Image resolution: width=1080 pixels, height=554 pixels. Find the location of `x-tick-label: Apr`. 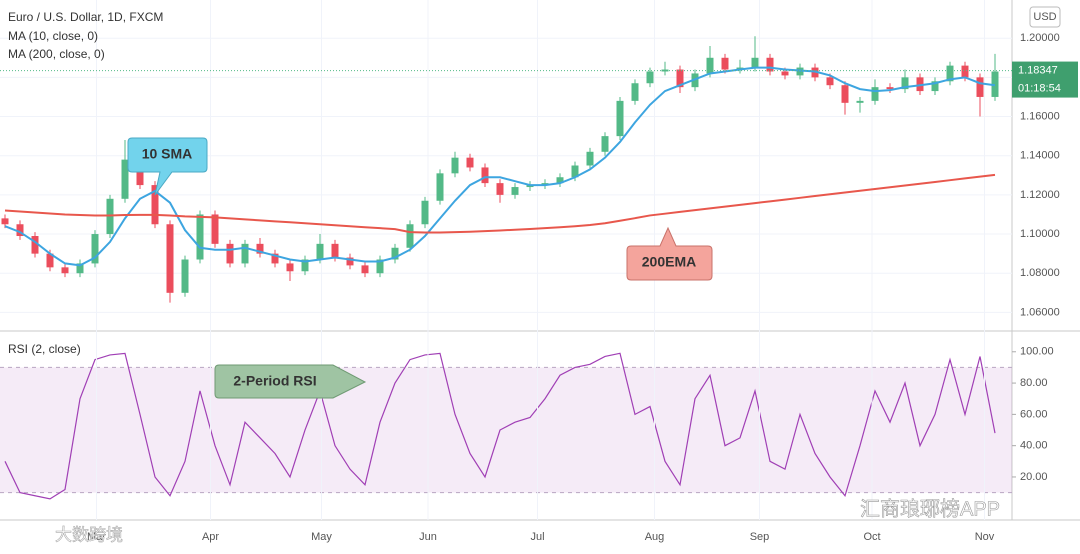

x-tick-label: Apr is located at coordinates (210, 537).